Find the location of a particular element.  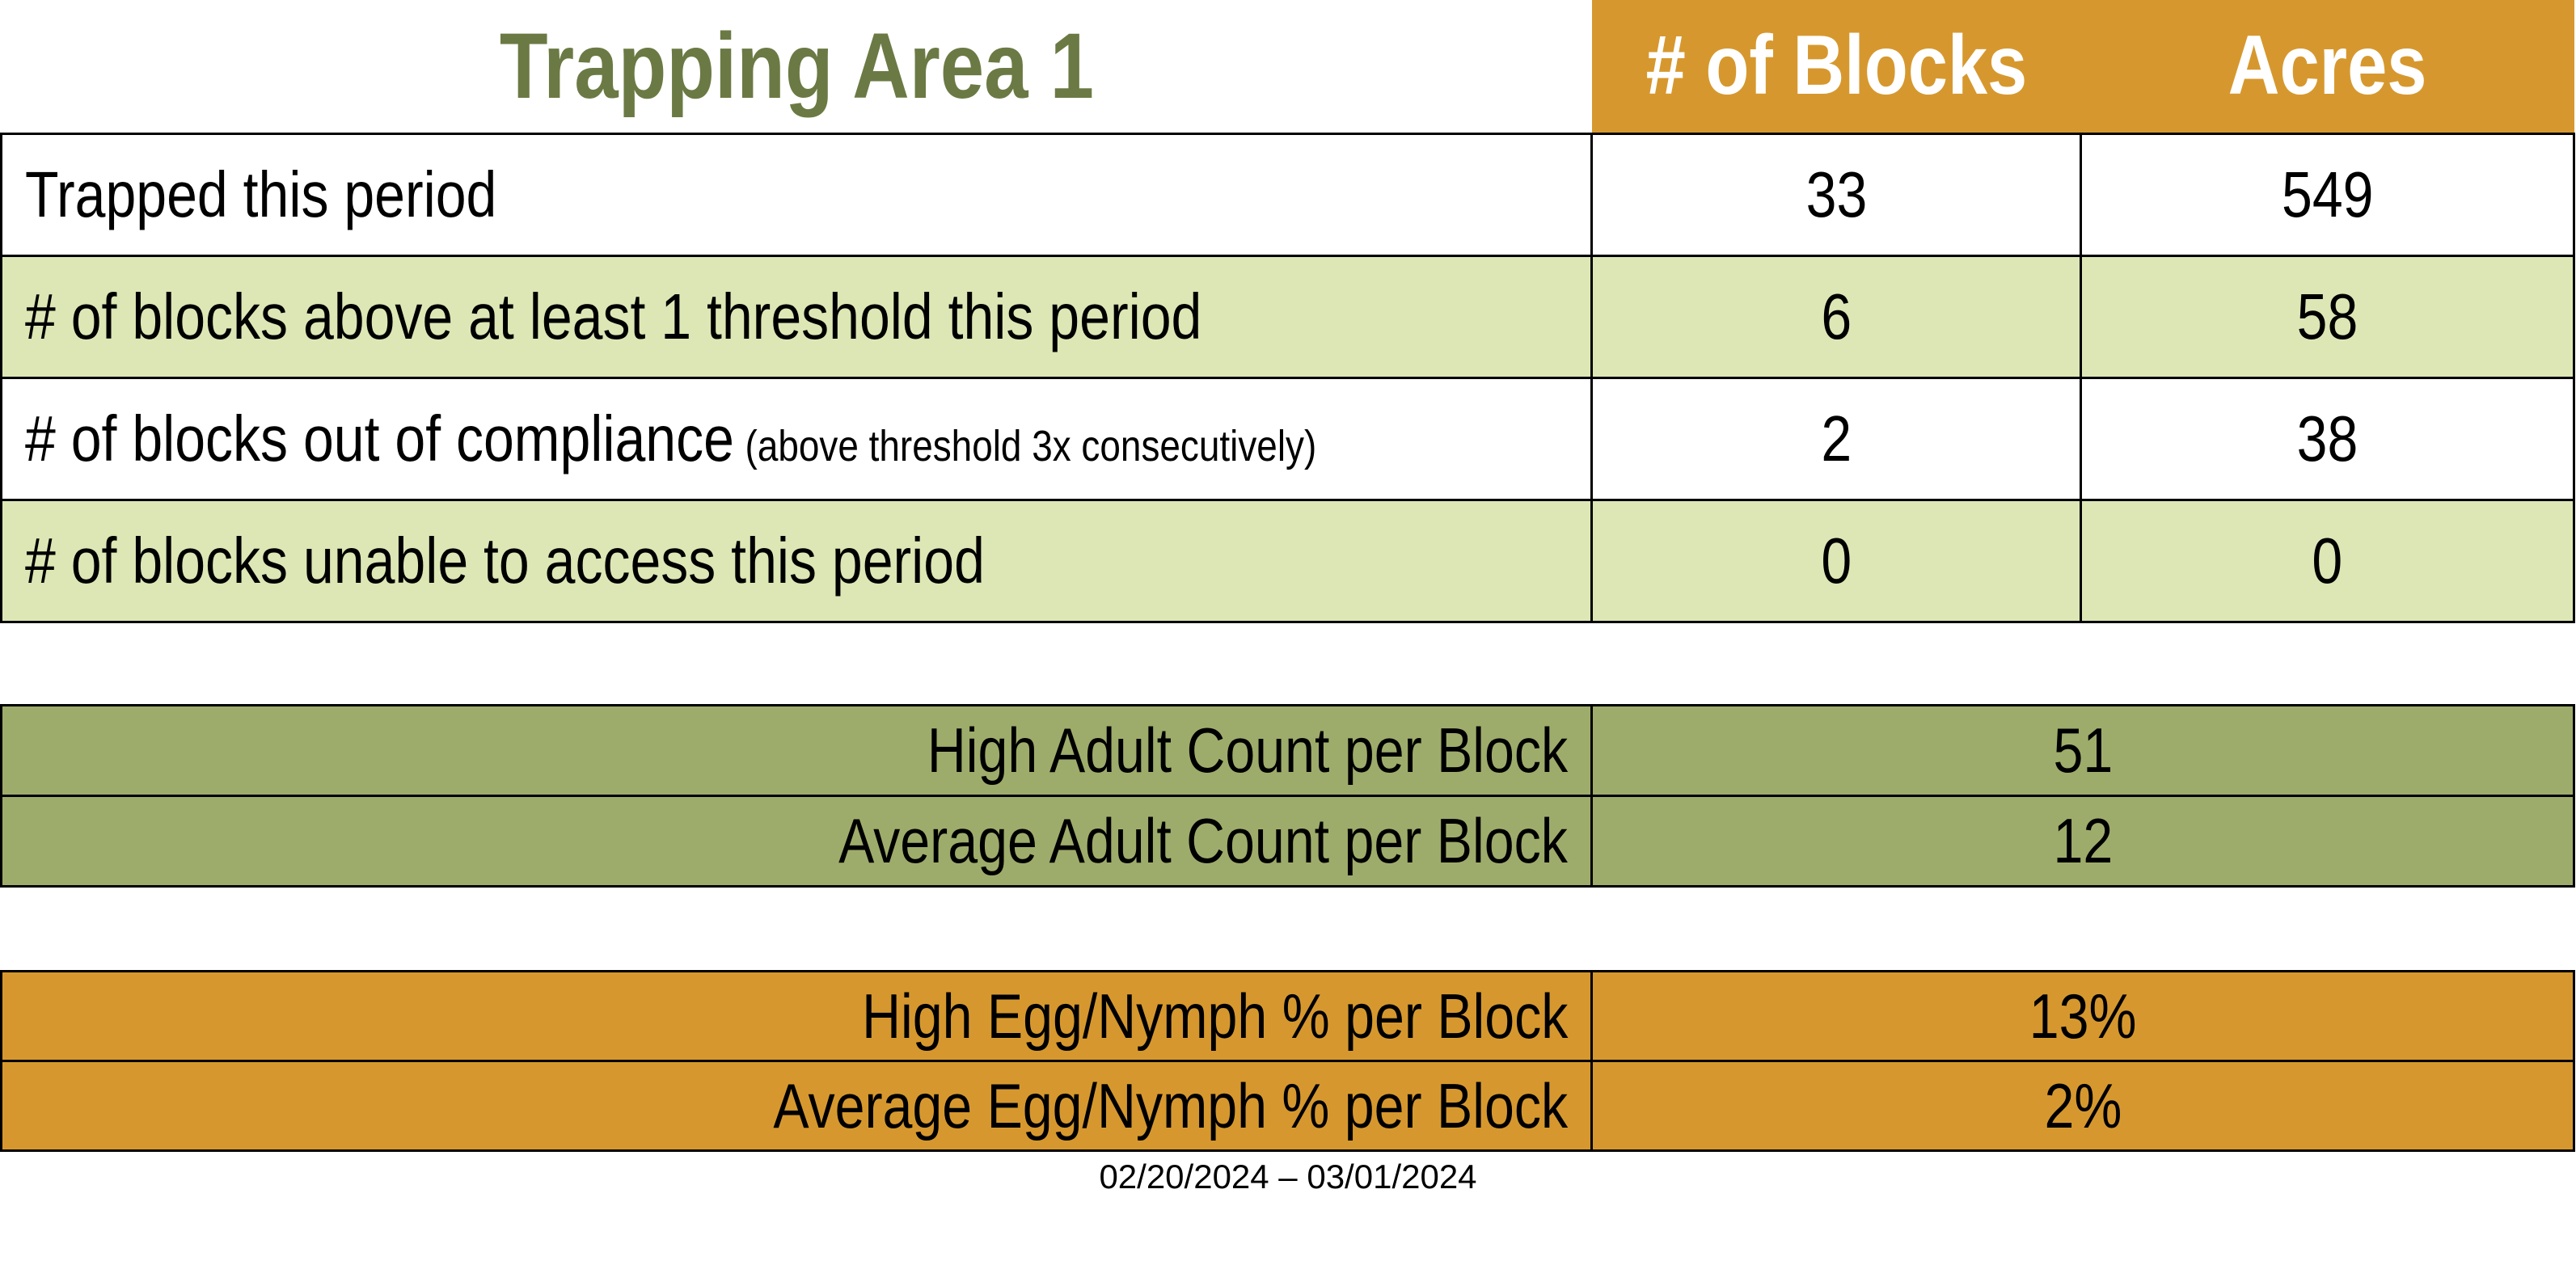

row-value: 13% is located at coordinates (2083, 1016).